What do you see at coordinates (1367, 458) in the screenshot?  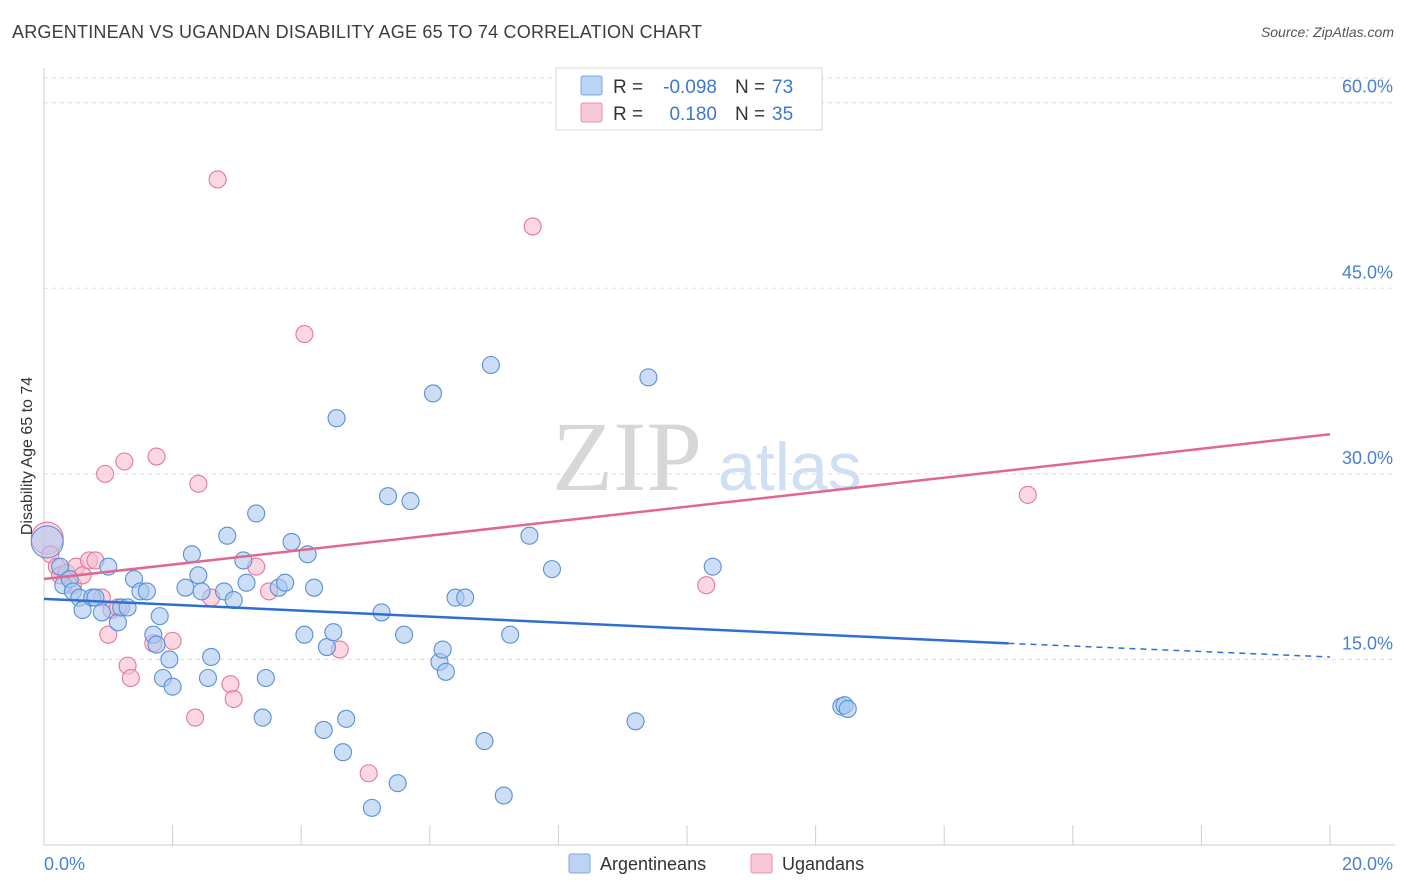 I see `y-tick-label-30: 30.0%` at bounding box center [1367, 458].